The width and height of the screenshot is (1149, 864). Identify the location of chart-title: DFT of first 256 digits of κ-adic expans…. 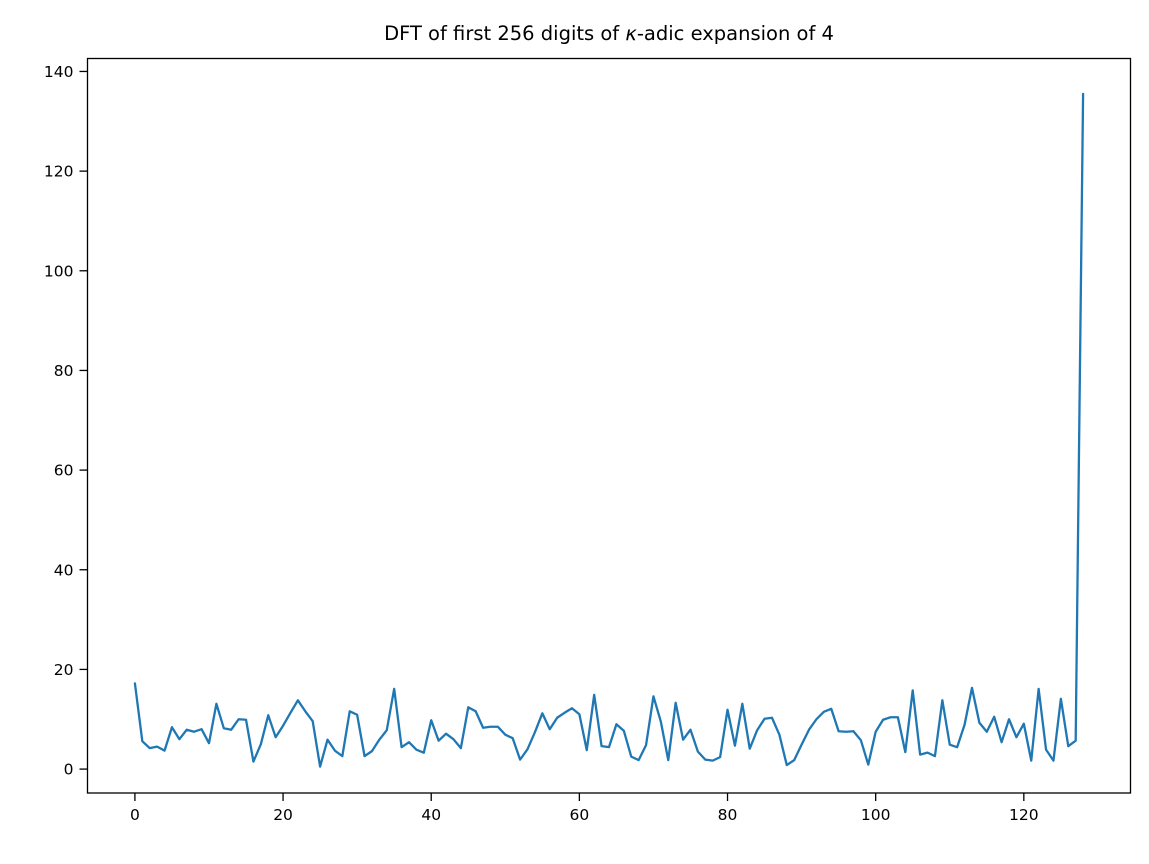
(609, 33).